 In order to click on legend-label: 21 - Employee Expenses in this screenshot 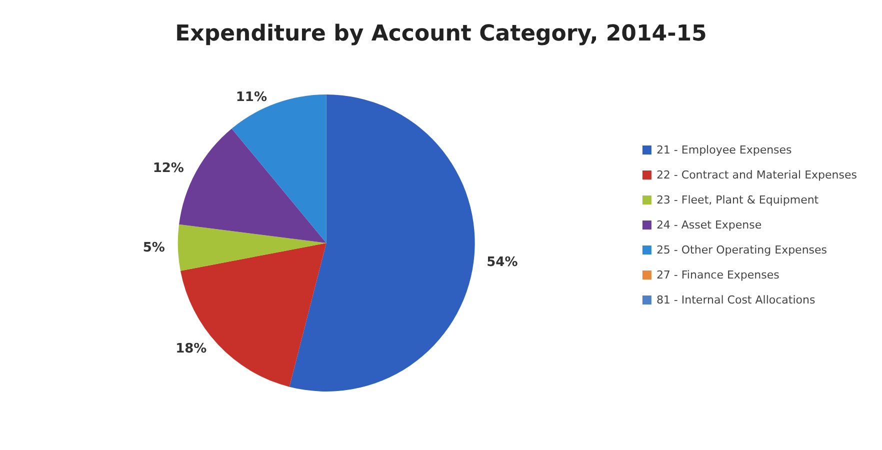, I will do `click(724, 150)`.